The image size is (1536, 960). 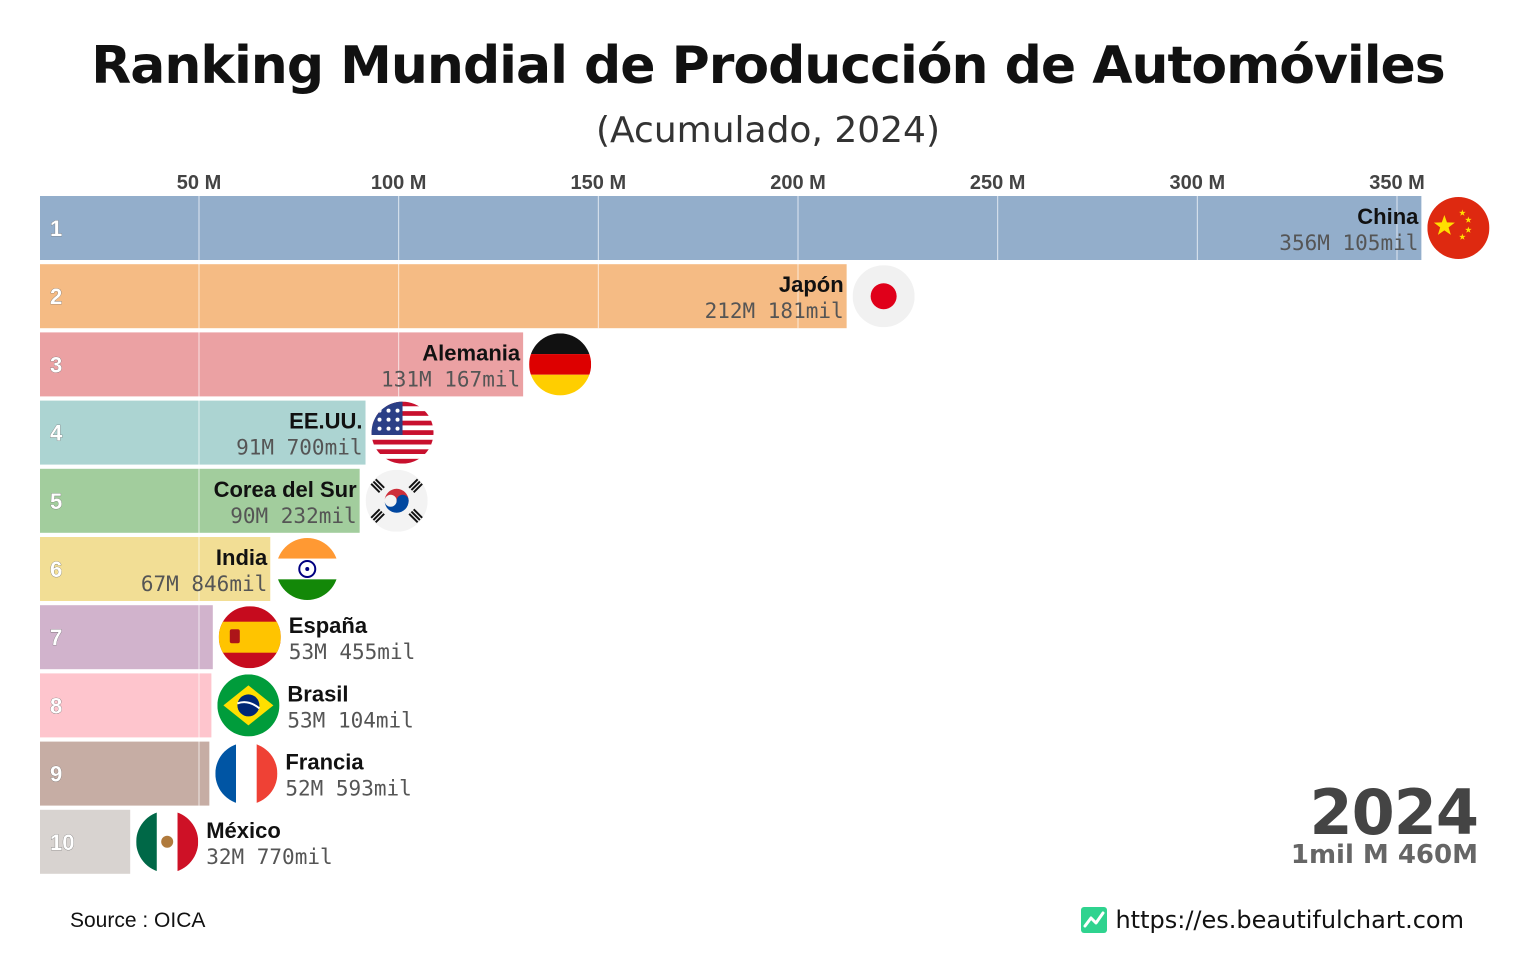 What do you see at coordinates (396, 500) in the screenshot?
I see `south-korea-flag-icon` at bounding box center [396, 500].